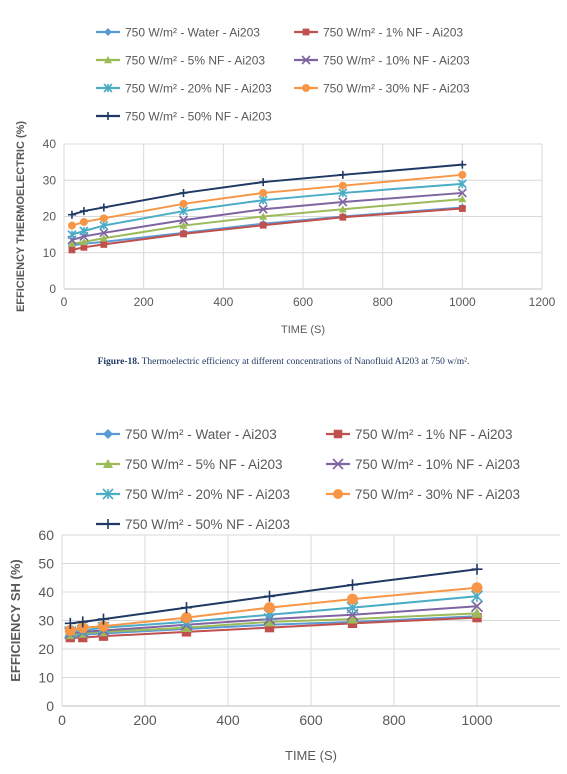 This screenshot has height=774, width=567. What do you see at coordinates (542, 302) in the screenshot?
I see `x-tick-label: 1200` at bounding box center [542, 302].